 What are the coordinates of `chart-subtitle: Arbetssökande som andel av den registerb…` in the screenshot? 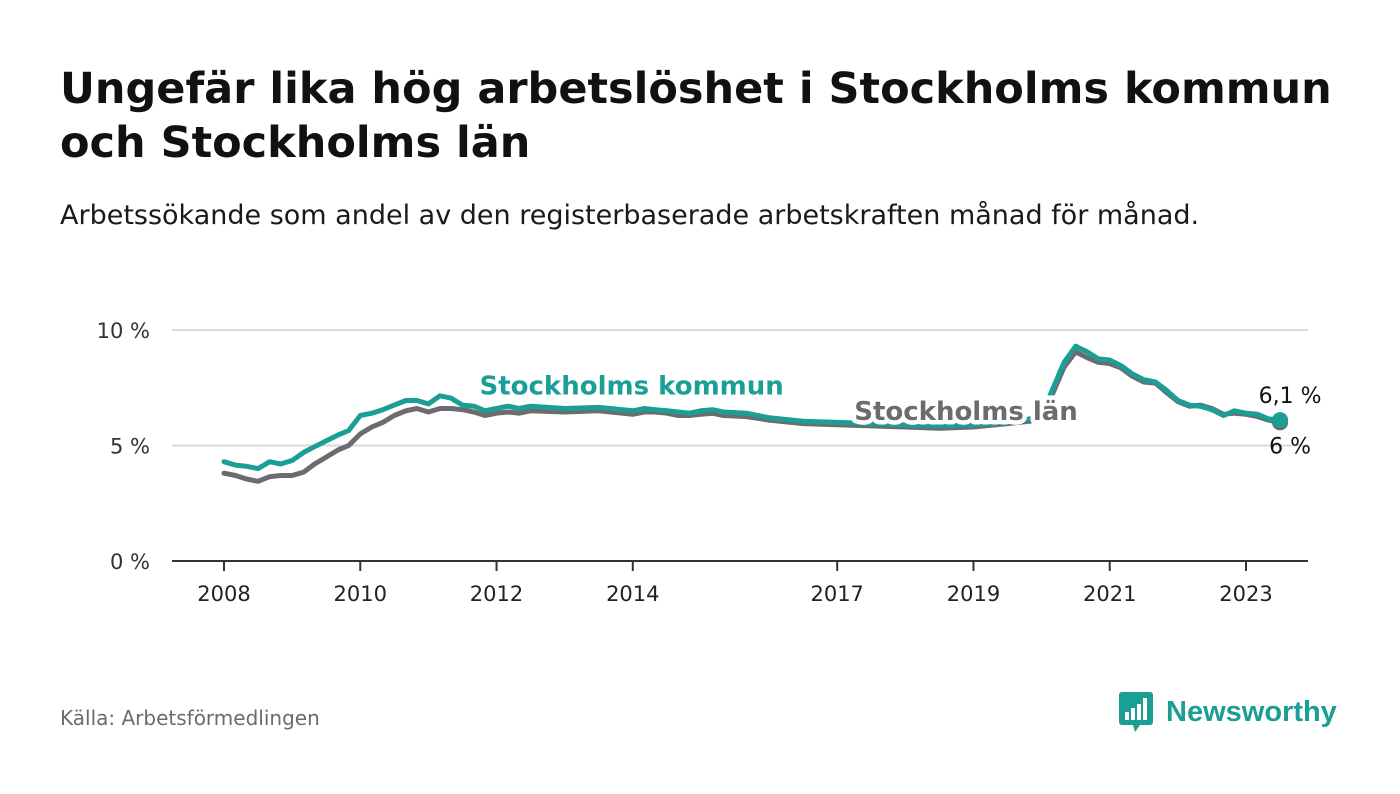 It's located at (630, 215).